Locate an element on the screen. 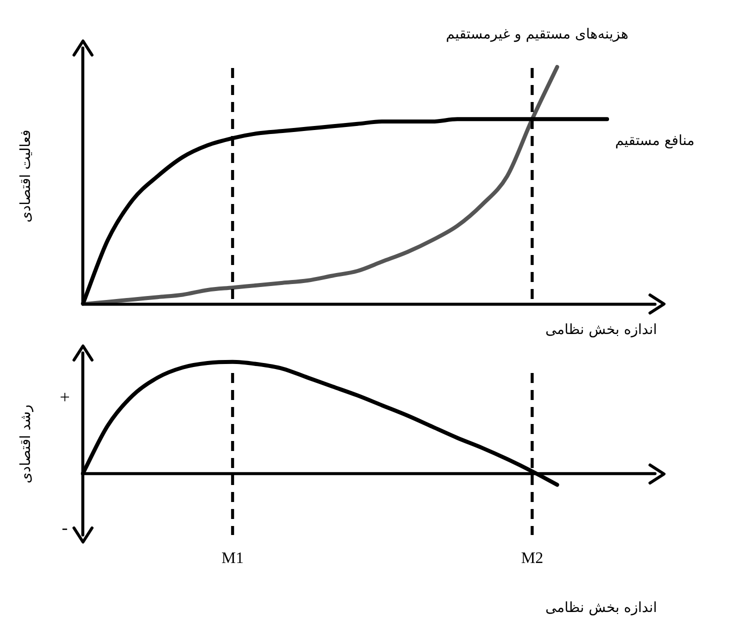  y-axis-title: فعالیت اقتصادی is located at coordinates (26, 176).